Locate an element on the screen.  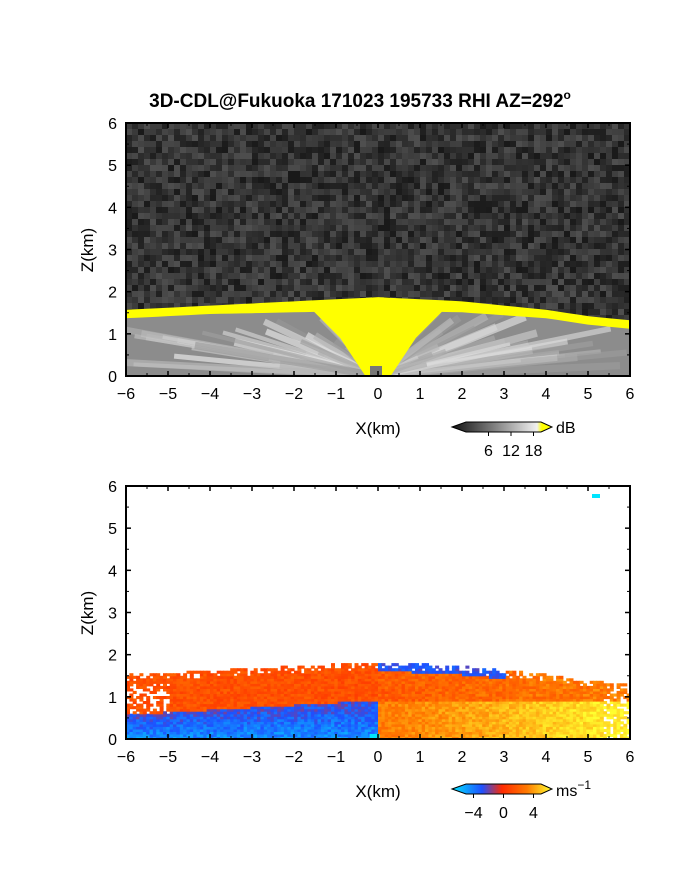
backscatter-xtick-label: 1 is located at coordinates (420, 394).